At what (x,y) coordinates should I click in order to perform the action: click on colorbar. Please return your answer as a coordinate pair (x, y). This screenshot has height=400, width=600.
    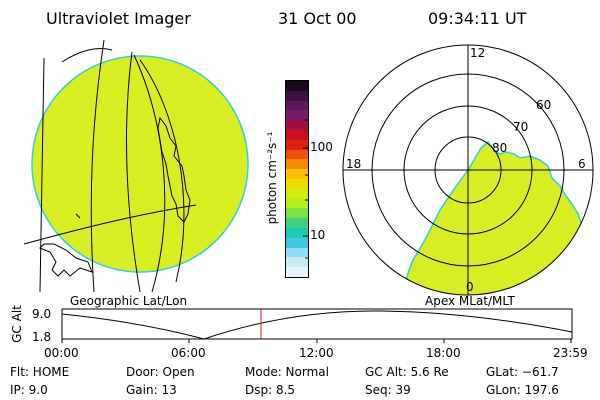
    Looking at the image, I should click on (297, 179).